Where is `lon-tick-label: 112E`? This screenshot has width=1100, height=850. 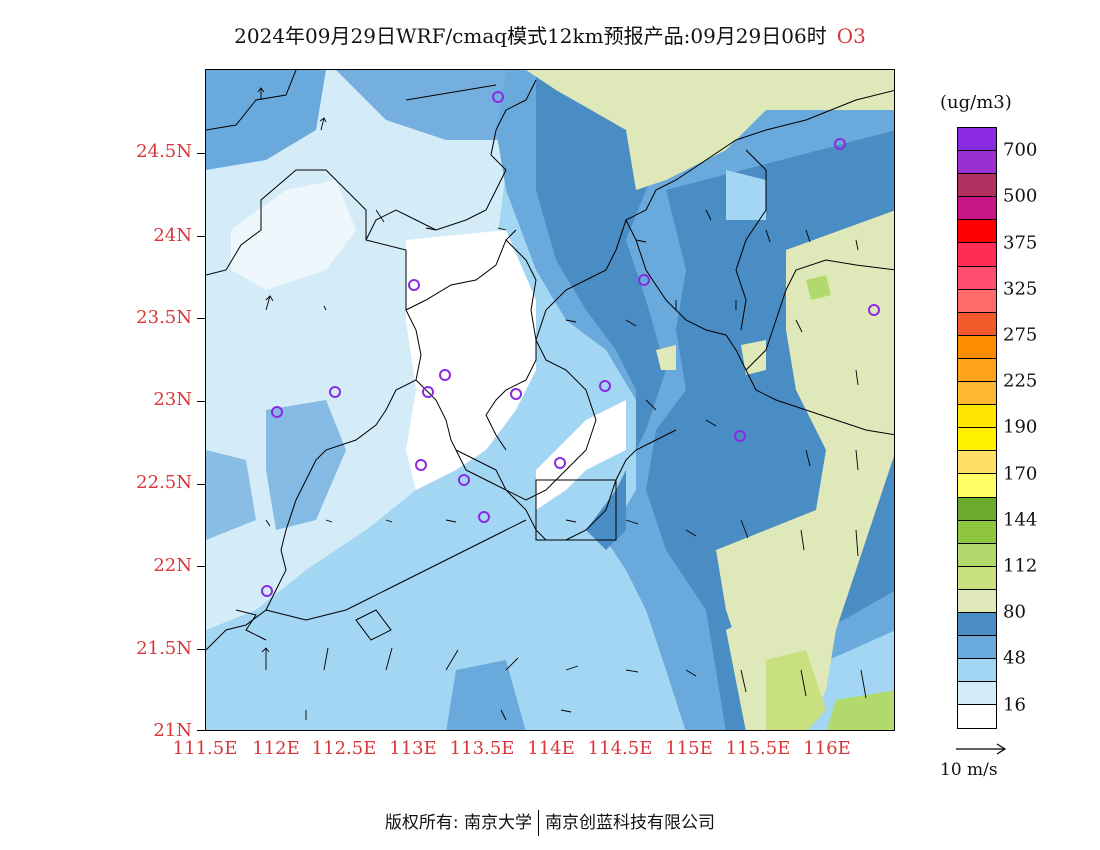
lon-tick-label: 112E is located at coordinates (276, 748).